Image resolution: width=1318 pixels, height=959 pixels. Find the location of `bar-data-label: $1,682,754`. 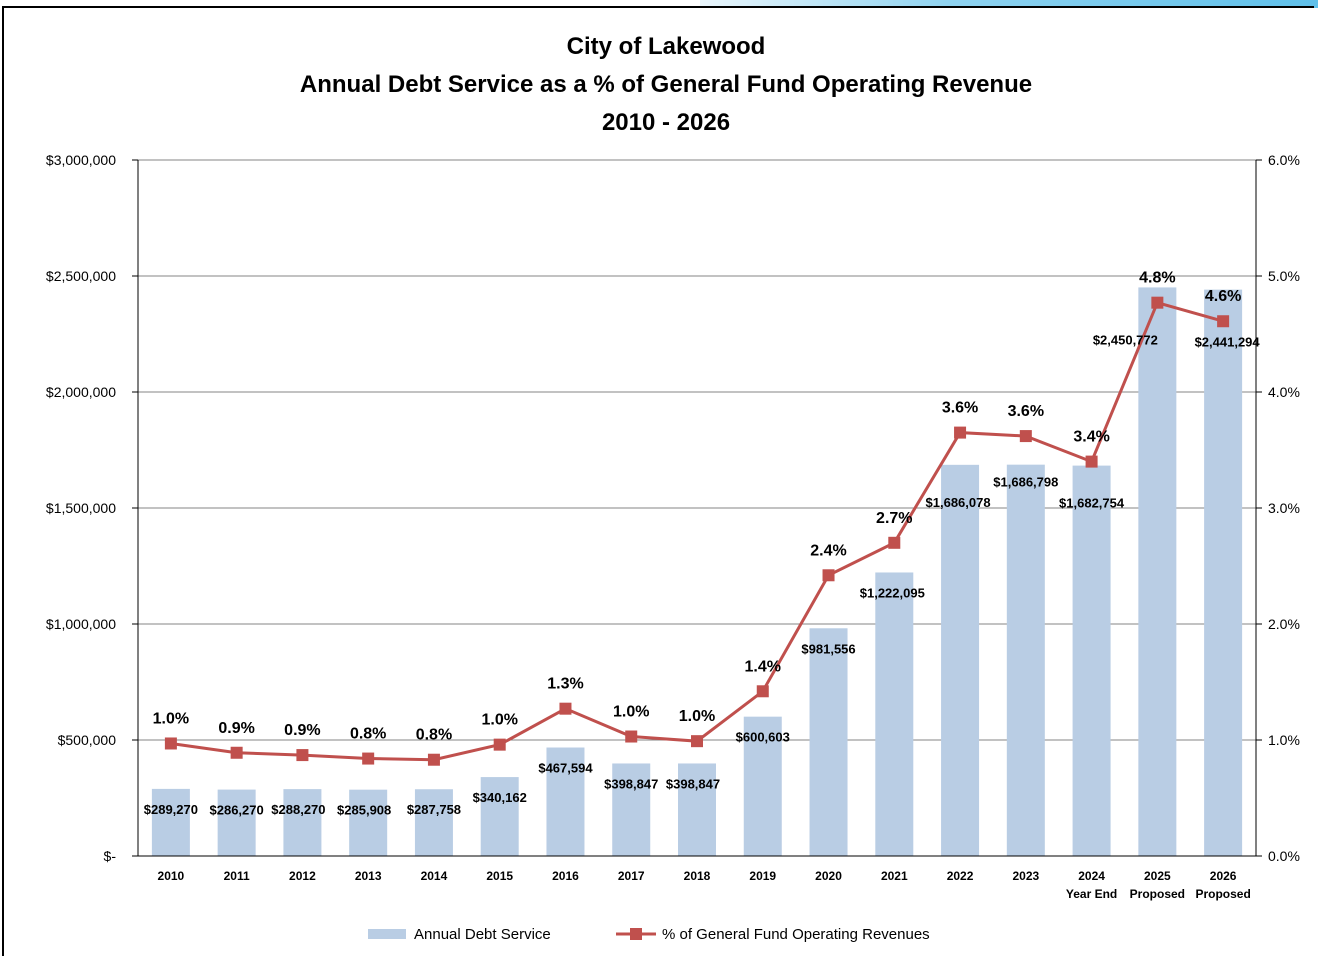

bar-data-label: $1,682,754 is located at coordinates (1092, 503).